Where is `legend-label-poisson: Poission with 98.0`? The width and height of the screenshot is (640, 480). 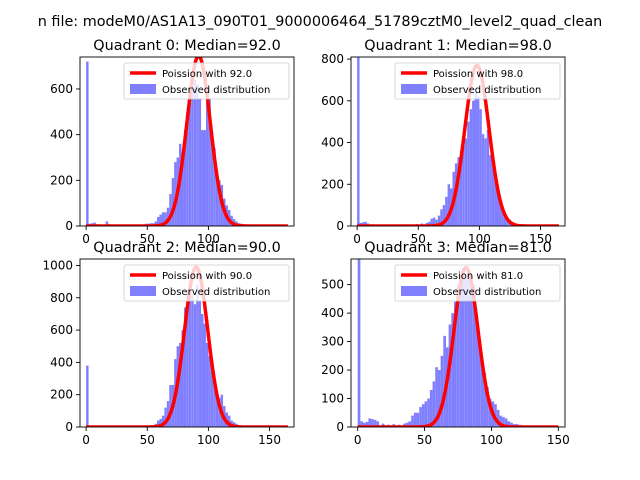 legend-label-poisson: Poission with 98.0 is located at coordinates (478, 74).